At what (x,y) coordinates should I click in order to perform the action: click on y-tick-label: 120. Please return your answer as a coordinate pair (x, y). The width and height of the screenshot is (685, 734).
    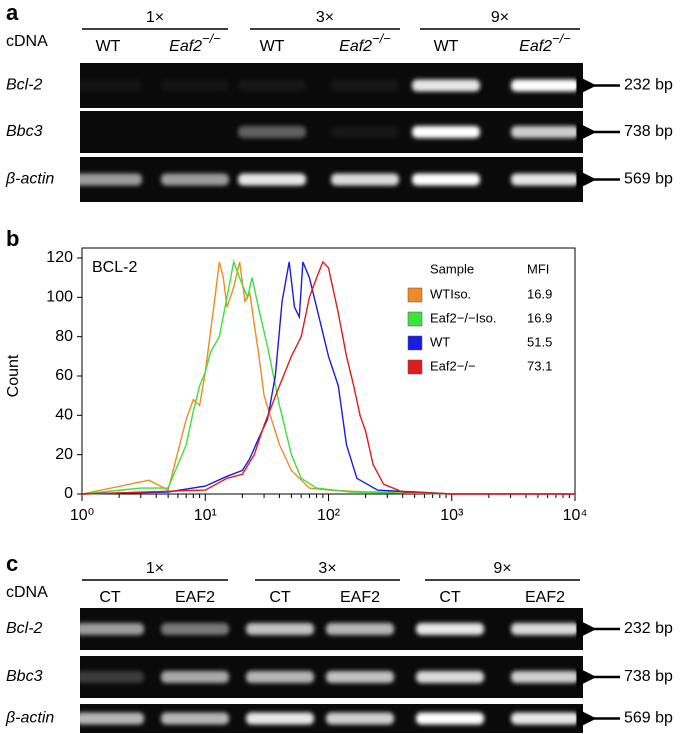
    Looking at the image, I should click on (59, 257).